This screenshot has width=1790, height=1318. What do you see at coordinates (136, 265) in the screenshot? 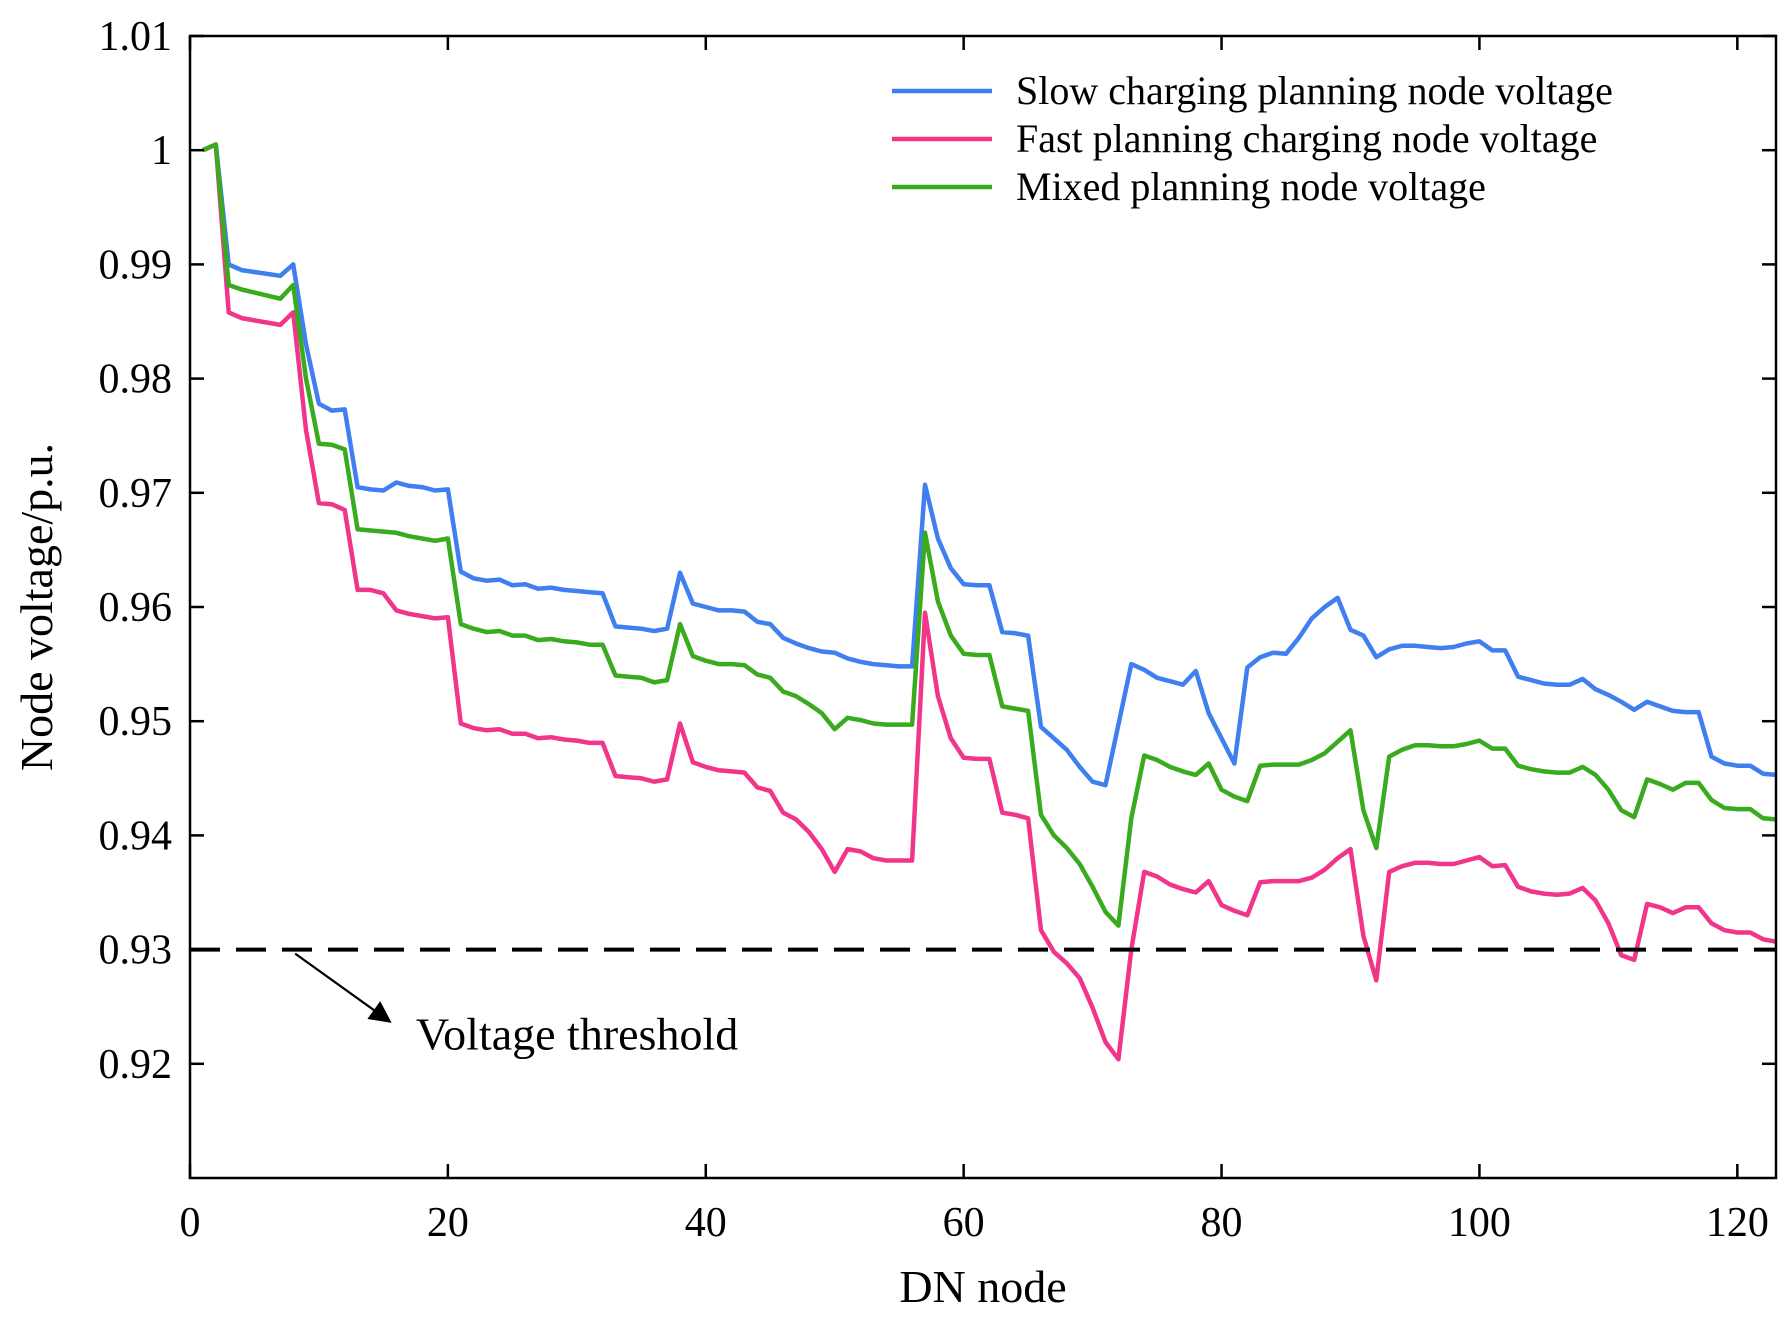
I see `y-tick-label: 0.99` at bounding box center [136, 265].